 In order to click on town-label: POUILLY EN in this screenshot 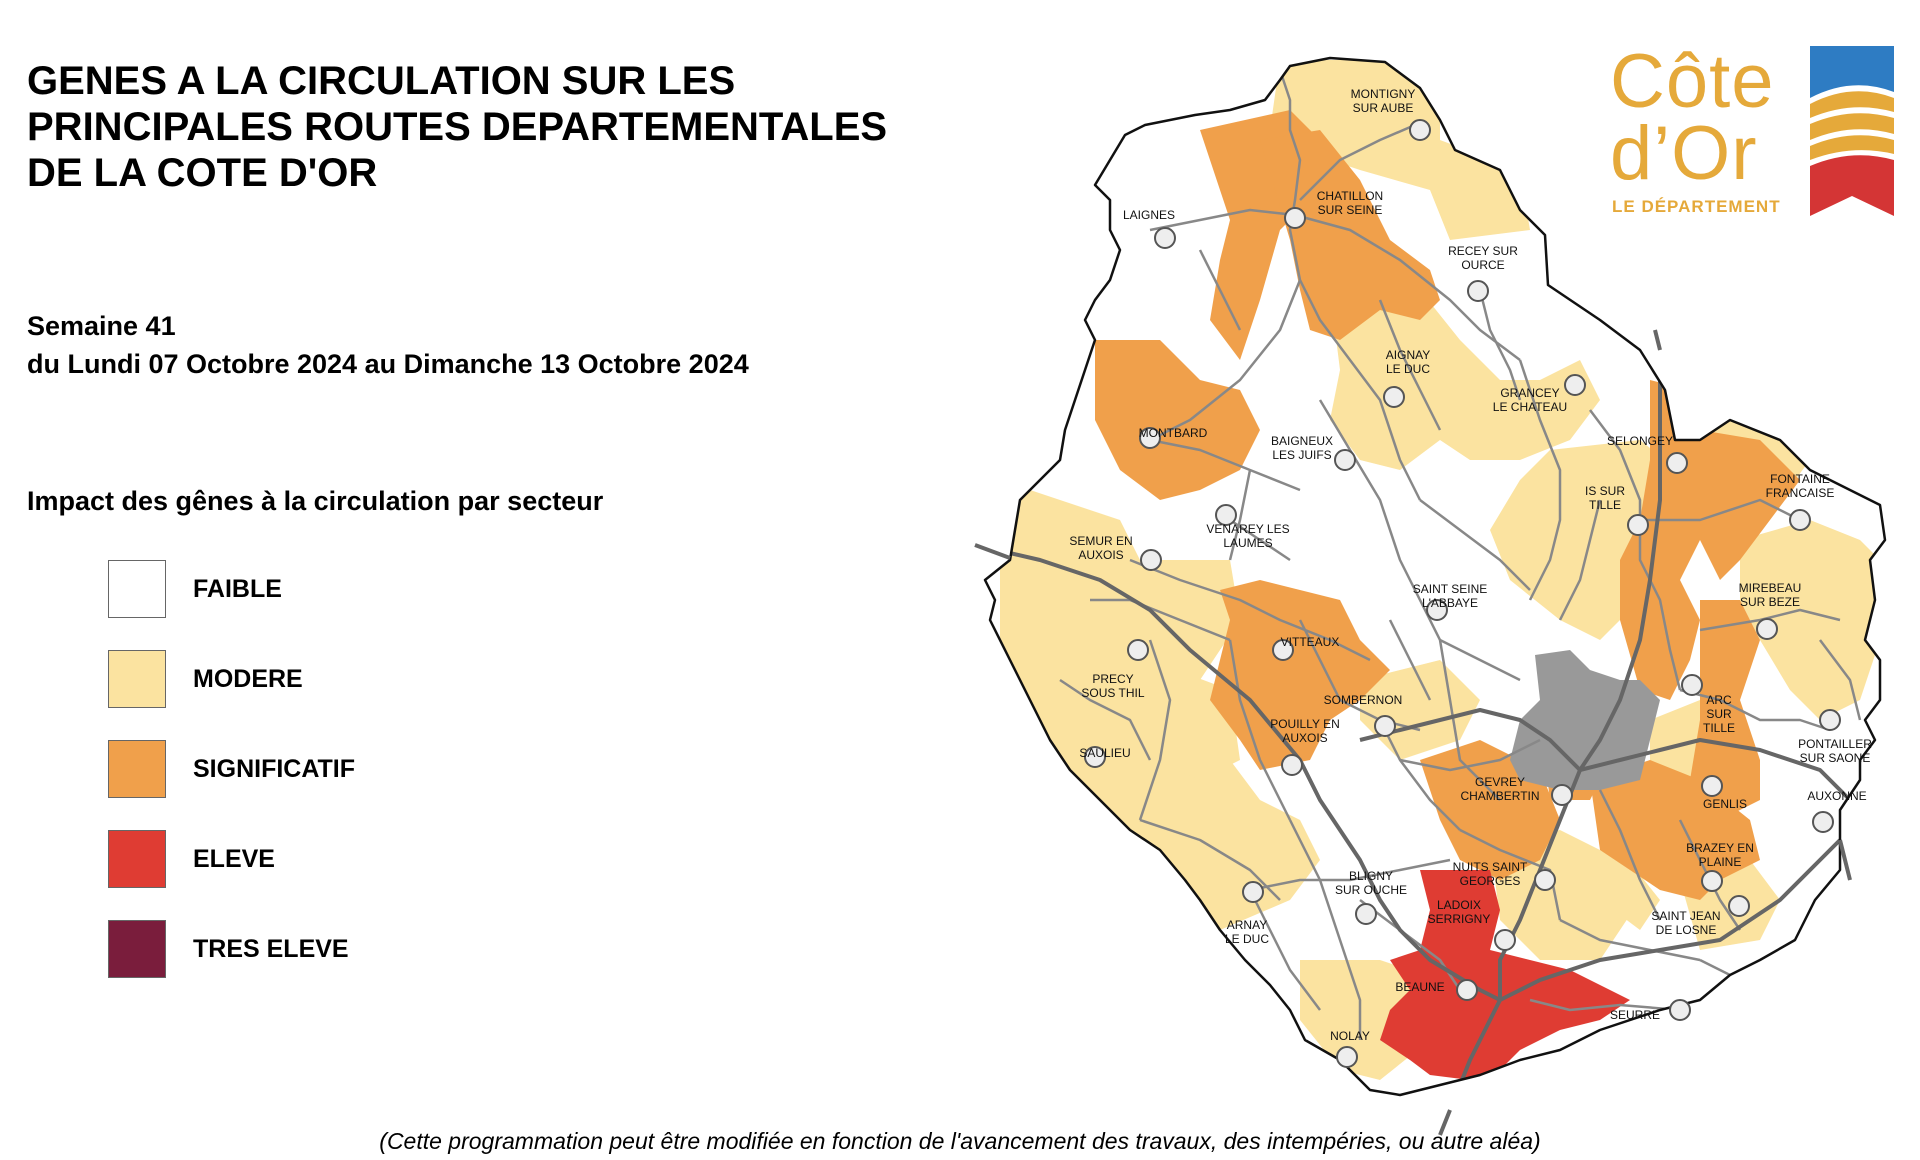, I will do `click(1305, 724)`.